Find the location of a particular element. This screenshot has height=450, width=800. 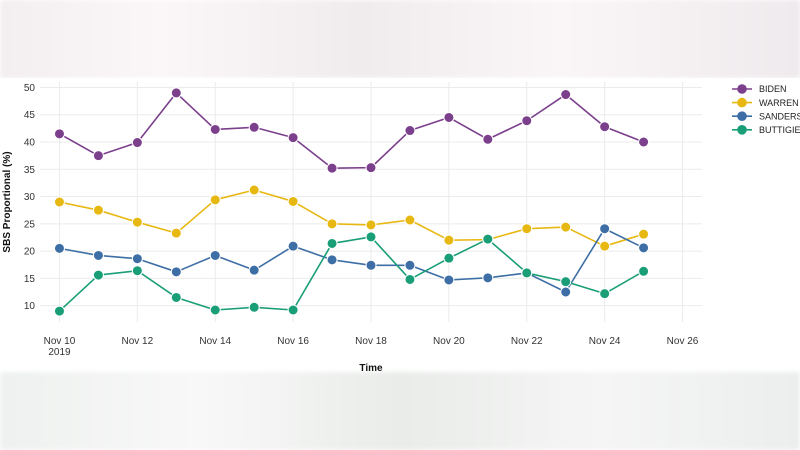

y-tick-label: 35 is located at coordinates (30, 170).